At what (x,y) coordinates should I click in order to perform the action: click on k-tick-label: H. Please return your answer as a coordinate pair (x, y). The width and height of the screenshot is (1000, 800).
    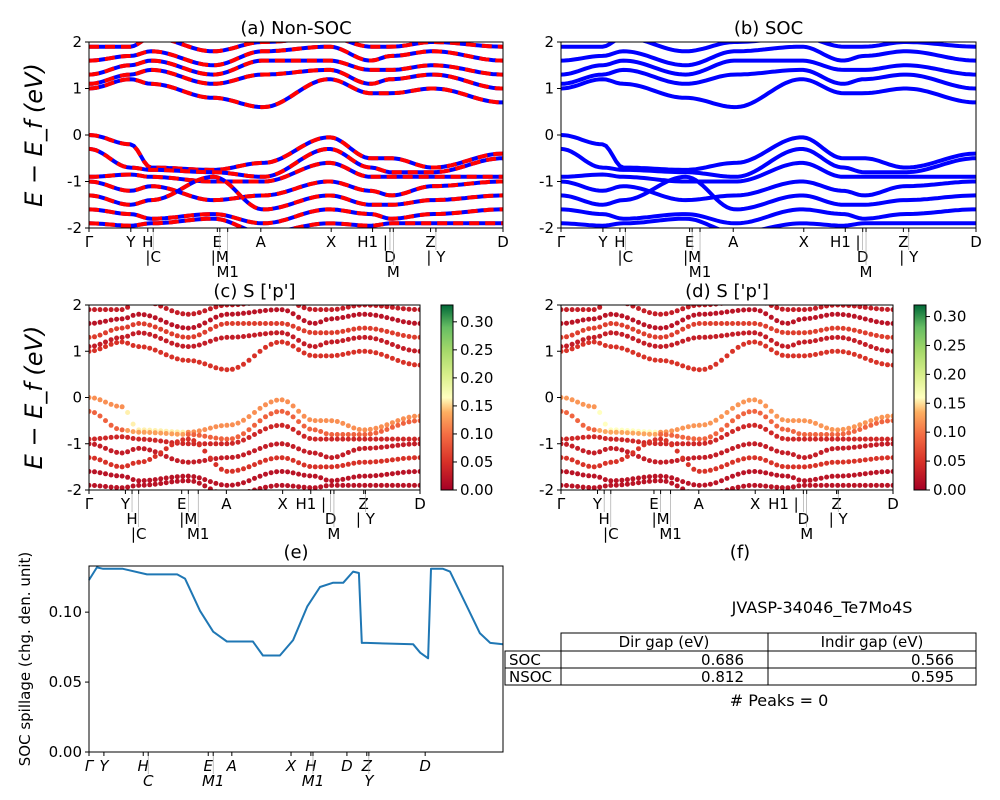
    Looking at the image, I should click on (143, 766).